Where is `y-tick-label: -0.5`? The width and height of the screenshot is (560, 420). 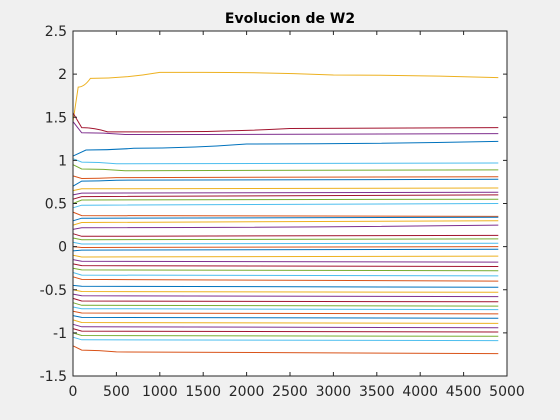
y-tick-label: -0.5 is located at coordinates (53, 291).